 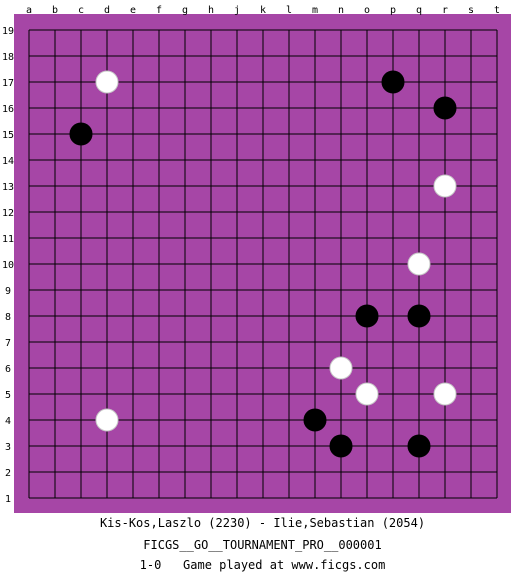 What do you see at coordinates (8, 499) in the screenshot?
I see `row-label: 1` at bounding box center [8, 499].